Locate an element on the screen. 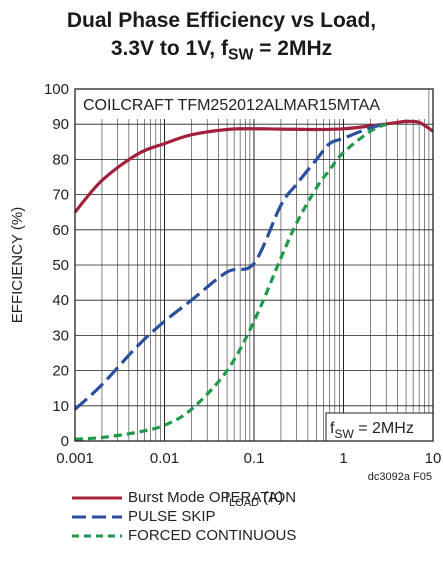  series-burst-mode-line is located at coordinates (253, 166).